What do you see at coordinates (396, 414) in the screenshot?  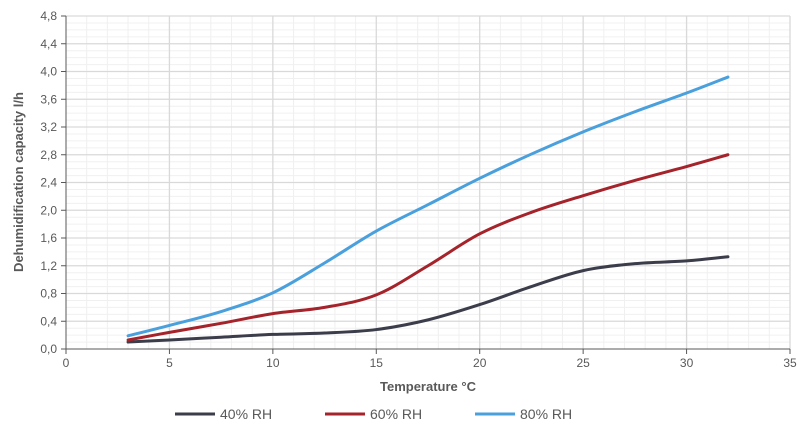 I see `legend-label: 60% RH` at bounding box center [396, 414].